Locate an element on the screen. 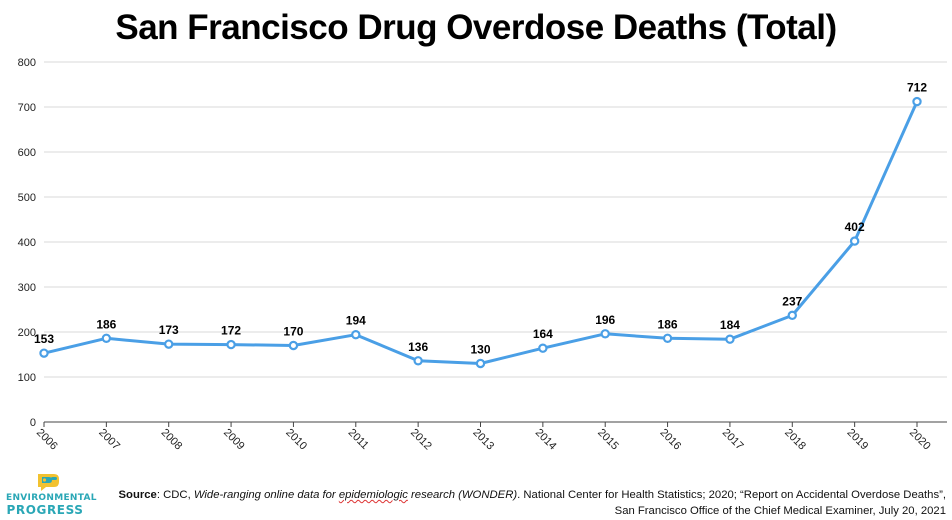 This screenshot has width=952, height=520. x-tick-label: 2019 is located at coordinates (858, 440).